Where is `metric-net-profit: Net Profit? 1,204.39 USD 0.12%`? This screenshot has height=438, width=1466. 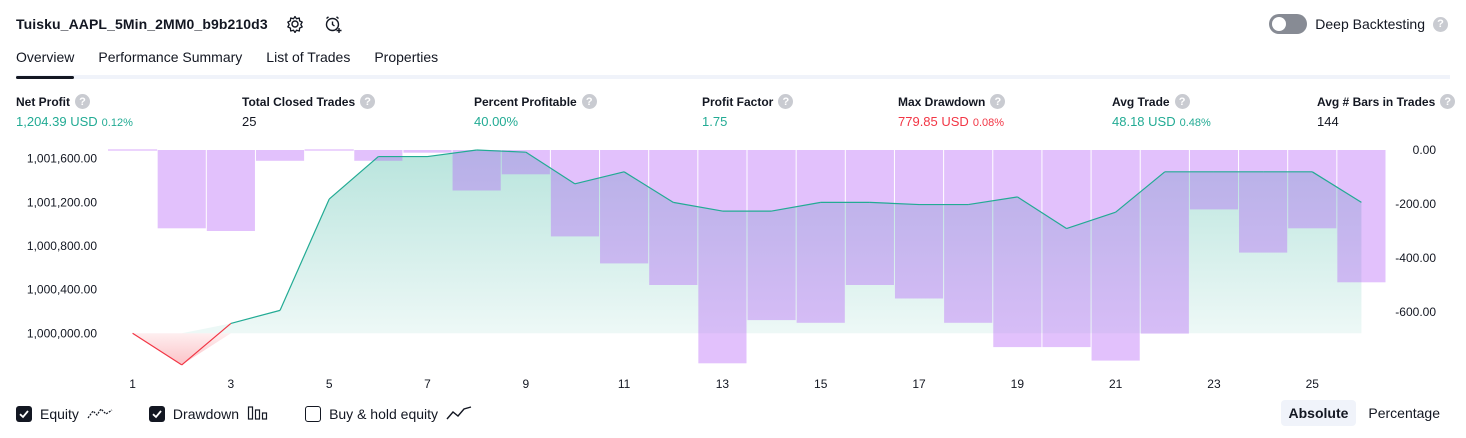 metric-net-profit: Net Profit? 1,204.39 USD 0.12% is located at coordinates (74, 111).